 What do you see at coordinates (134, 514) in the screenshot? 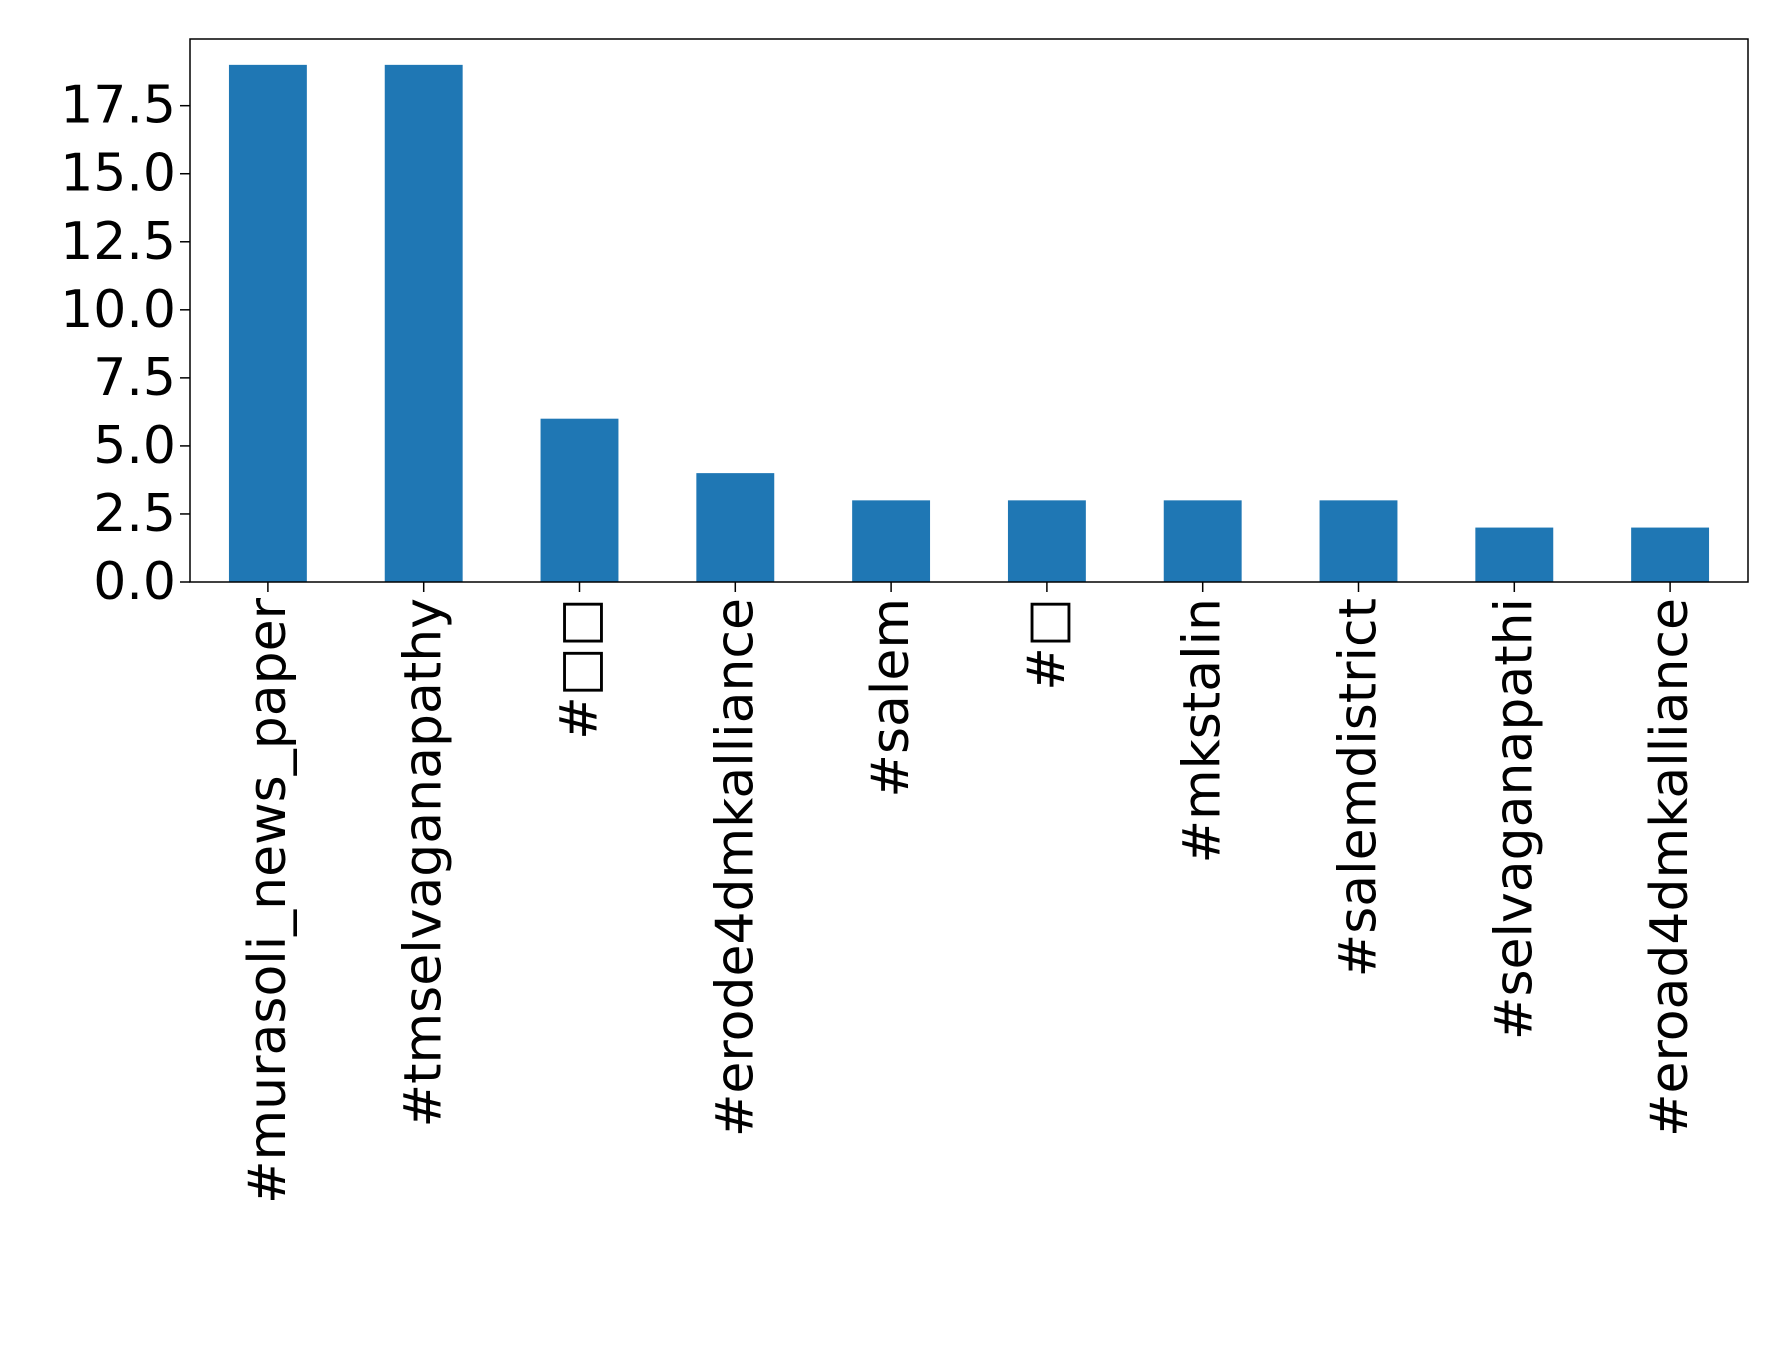
I see `y-tick-label-1: 2.5` at bounding box center [134, 514].